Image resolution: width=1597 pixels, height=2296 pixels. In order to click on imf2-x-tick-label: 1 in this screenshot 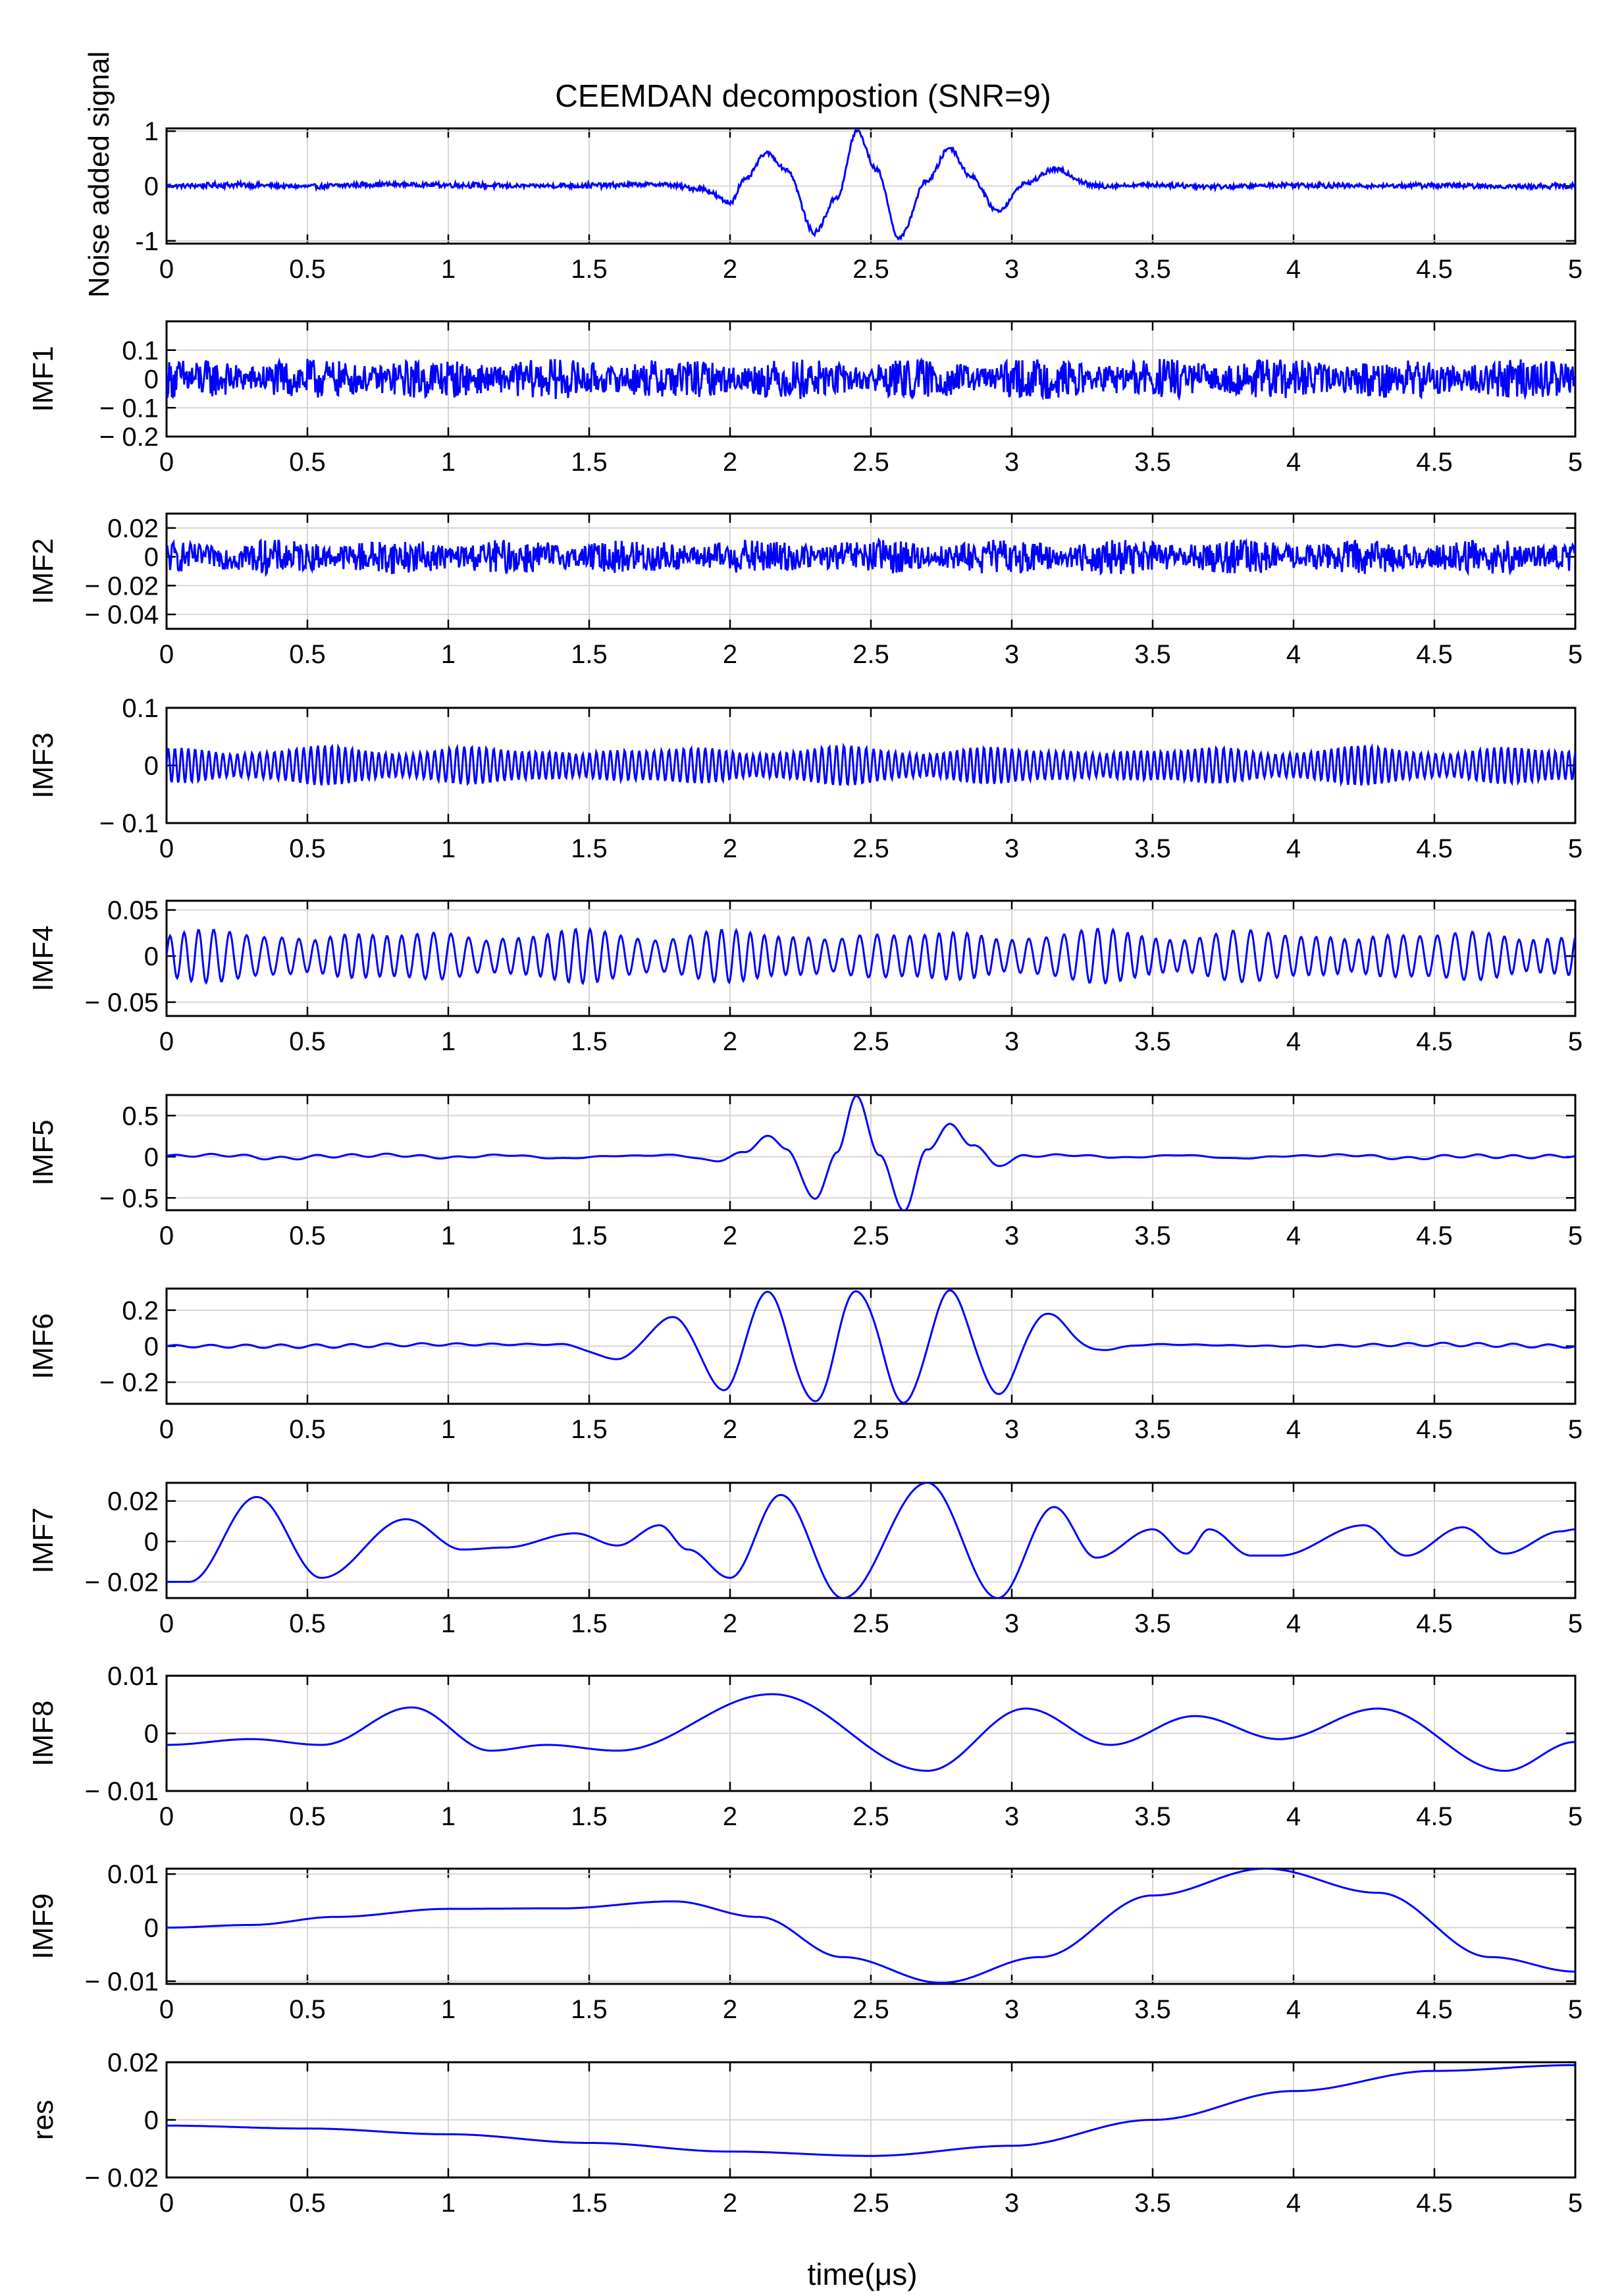, I will do `click(448, 654)`.